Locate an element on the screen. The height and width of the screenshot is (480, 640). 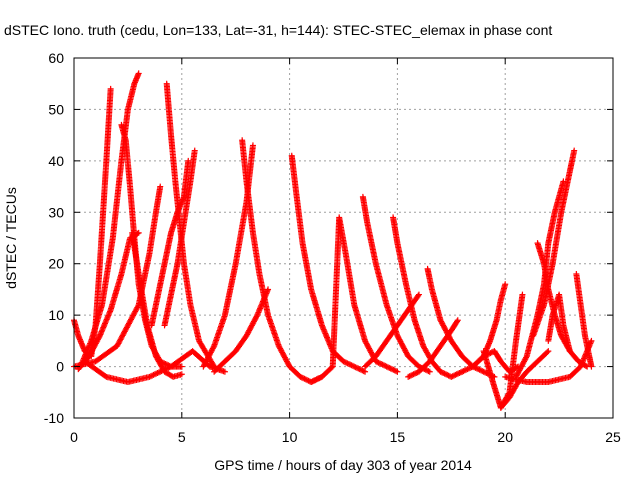
y-tick-label: 20 is located at coordinates (56, 264).